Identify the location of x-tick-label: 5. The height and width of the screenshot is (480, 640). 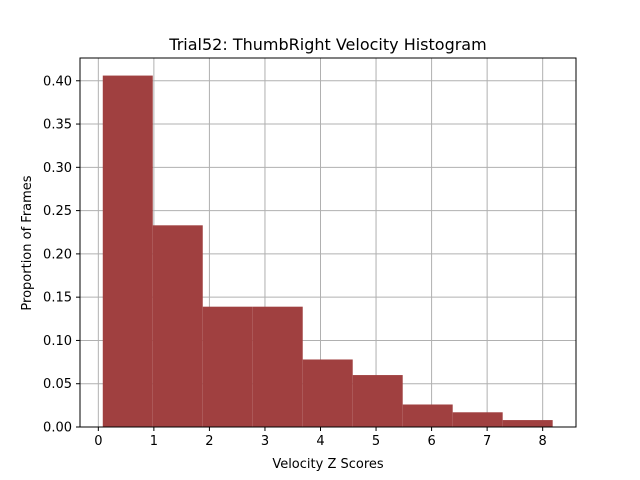
(376, 441).